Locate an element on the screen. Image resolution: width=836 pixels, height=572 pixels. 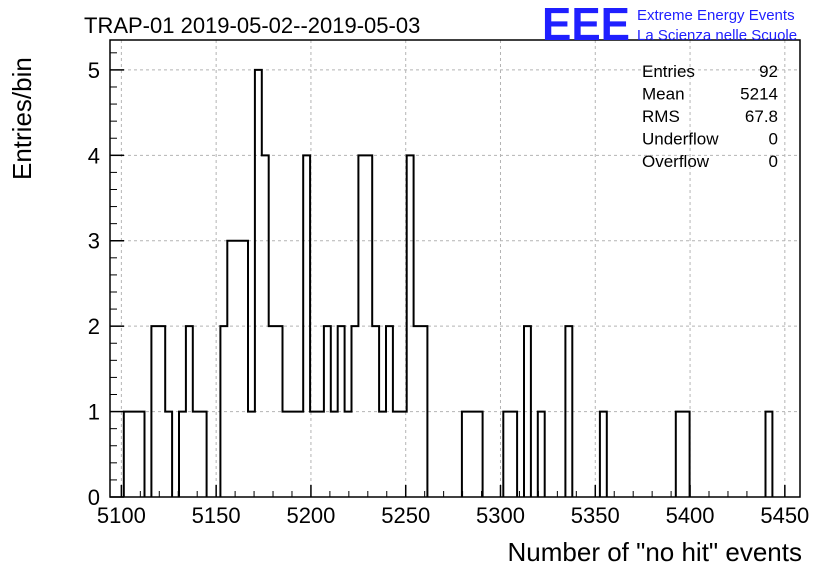
x-axis-ticks: 5100 5150 5200 5250 5300 5350 5400 5450 is located at coordinates (453, 506).